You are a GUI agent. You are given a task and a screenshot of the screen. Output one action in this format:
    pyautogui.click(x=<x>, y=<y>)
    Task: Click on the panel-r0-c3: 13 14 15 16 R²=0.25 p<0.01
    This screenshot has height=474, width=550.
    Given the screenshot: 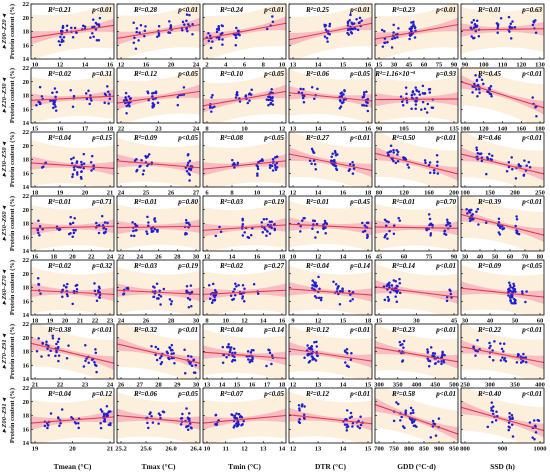 What is the action you would take?
    pyautogui.click(x=330, y=36)
    